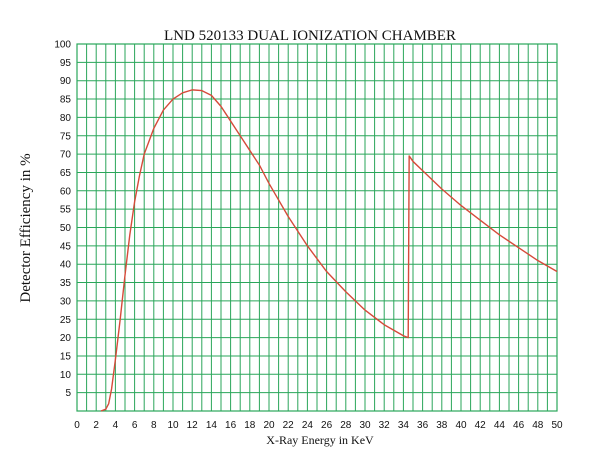 Image resolution: width=600 pixels, height=473 pixels. I want to click on x-tick-label: 18, so click(250, 425).